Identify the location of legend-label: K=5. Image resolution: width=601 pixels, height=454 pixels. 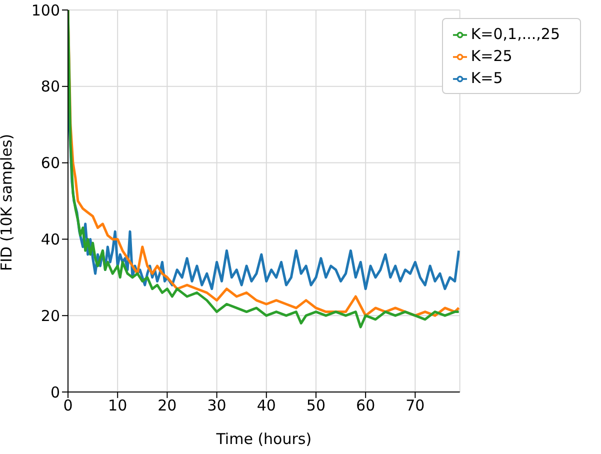
(486, 78).